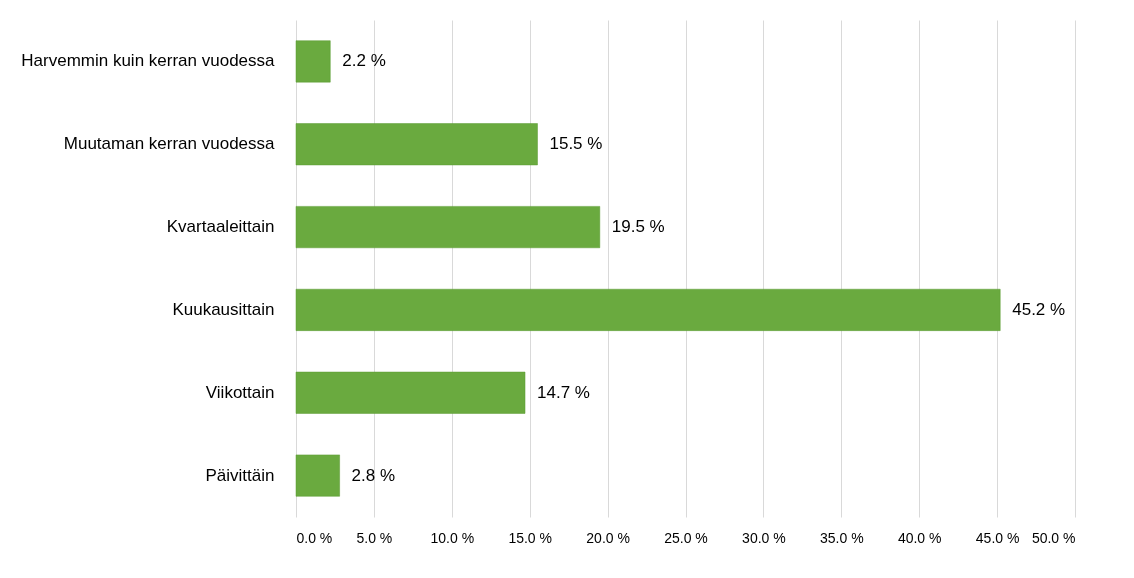 The image size is (1134, 578). I want to click on data-label: 2.8 %, so click(373, 475).